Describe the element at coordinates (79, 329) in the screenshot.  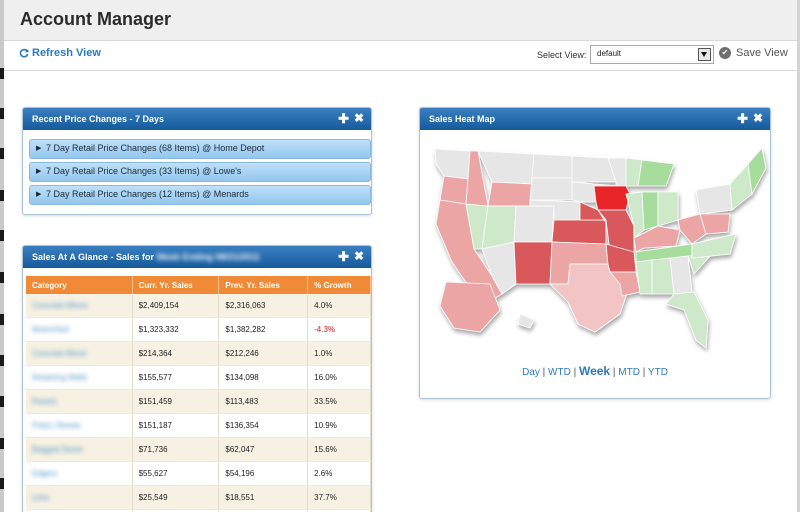
I see `category-cell: Mulch/Soil` at that location.